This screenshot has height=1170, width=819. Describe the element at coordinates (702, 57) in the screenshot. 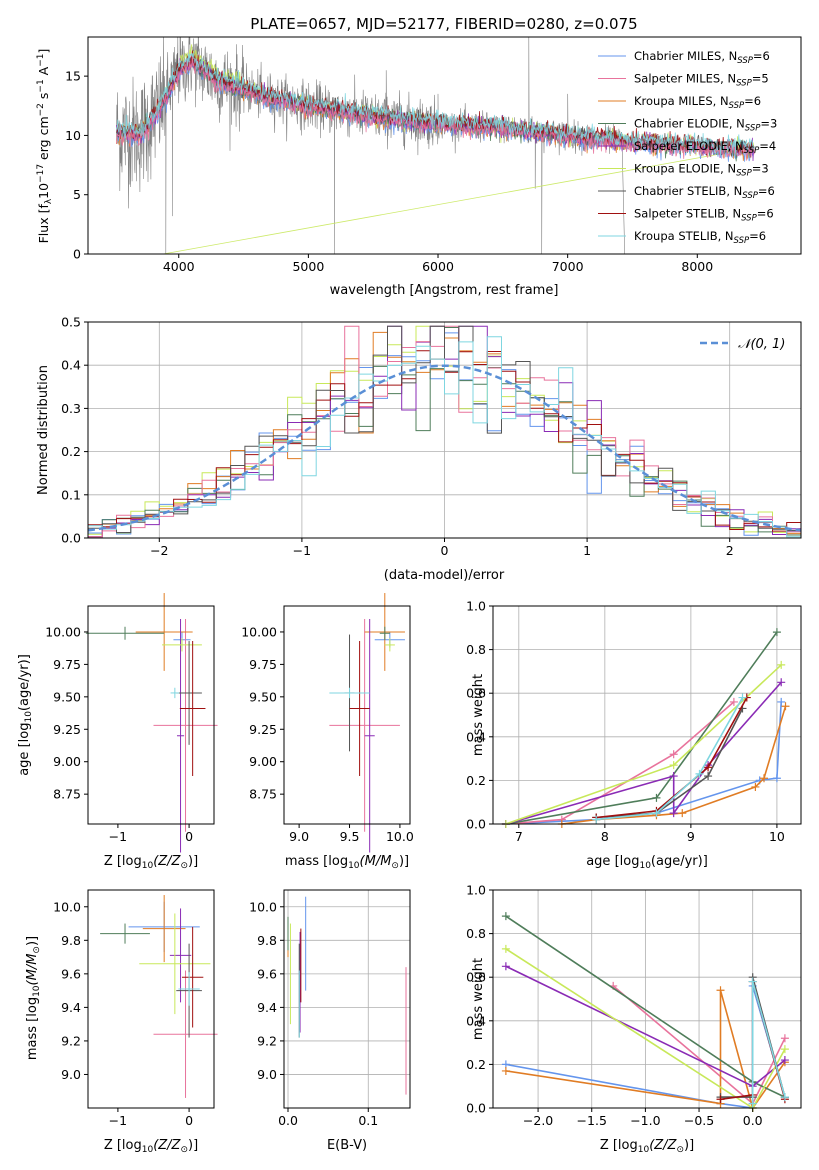

I see `legend-label: Chabrier MILES, NSSP=6` at that location.